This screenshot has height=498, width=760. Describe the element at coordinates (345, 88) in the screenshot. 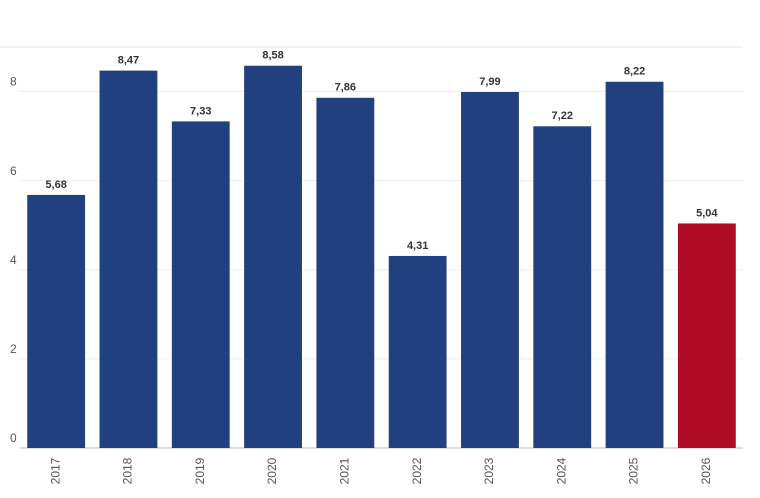

I see `value-label: 7,86` at that location.